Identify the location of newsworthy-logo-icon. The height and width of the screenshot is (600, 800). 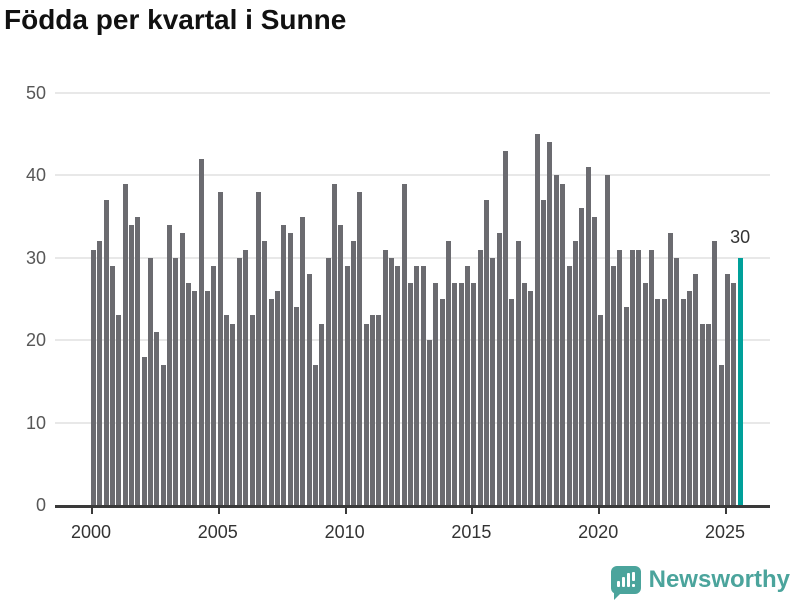
(625, 583).